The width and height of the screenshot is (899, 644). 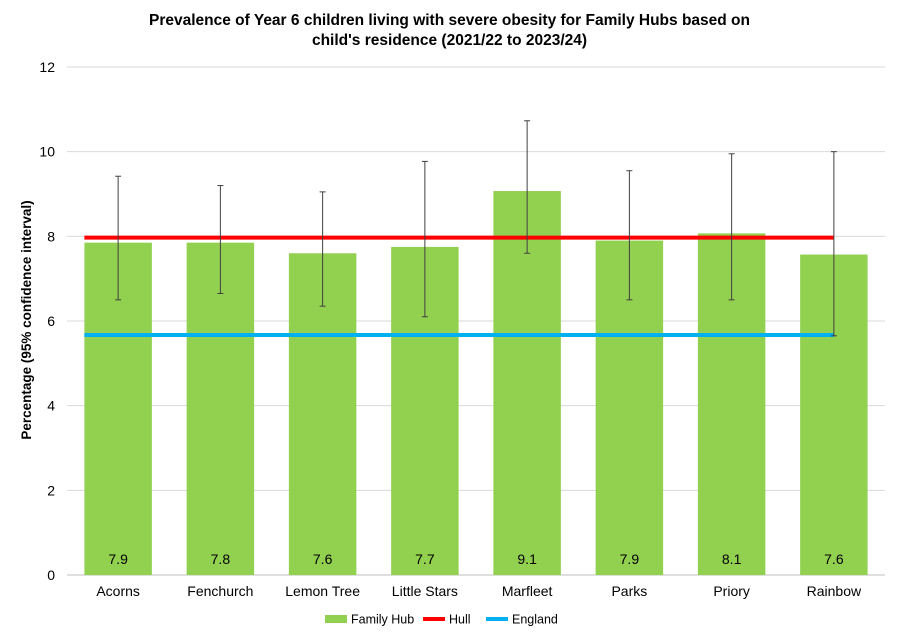 I want to click on bar-fenchurch, so click(x=220, y=408).